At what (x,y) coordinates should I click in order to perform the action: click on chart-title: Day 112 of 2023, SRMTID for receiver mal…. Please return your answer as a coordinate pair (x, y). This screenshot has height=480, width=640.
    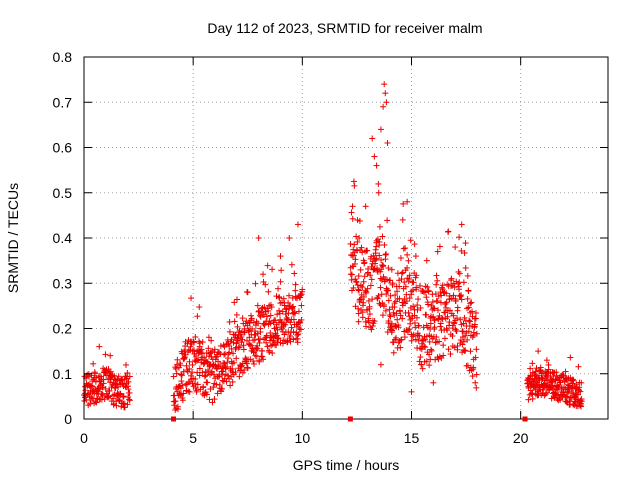
    Looking at the image, I should click on (344, 28).